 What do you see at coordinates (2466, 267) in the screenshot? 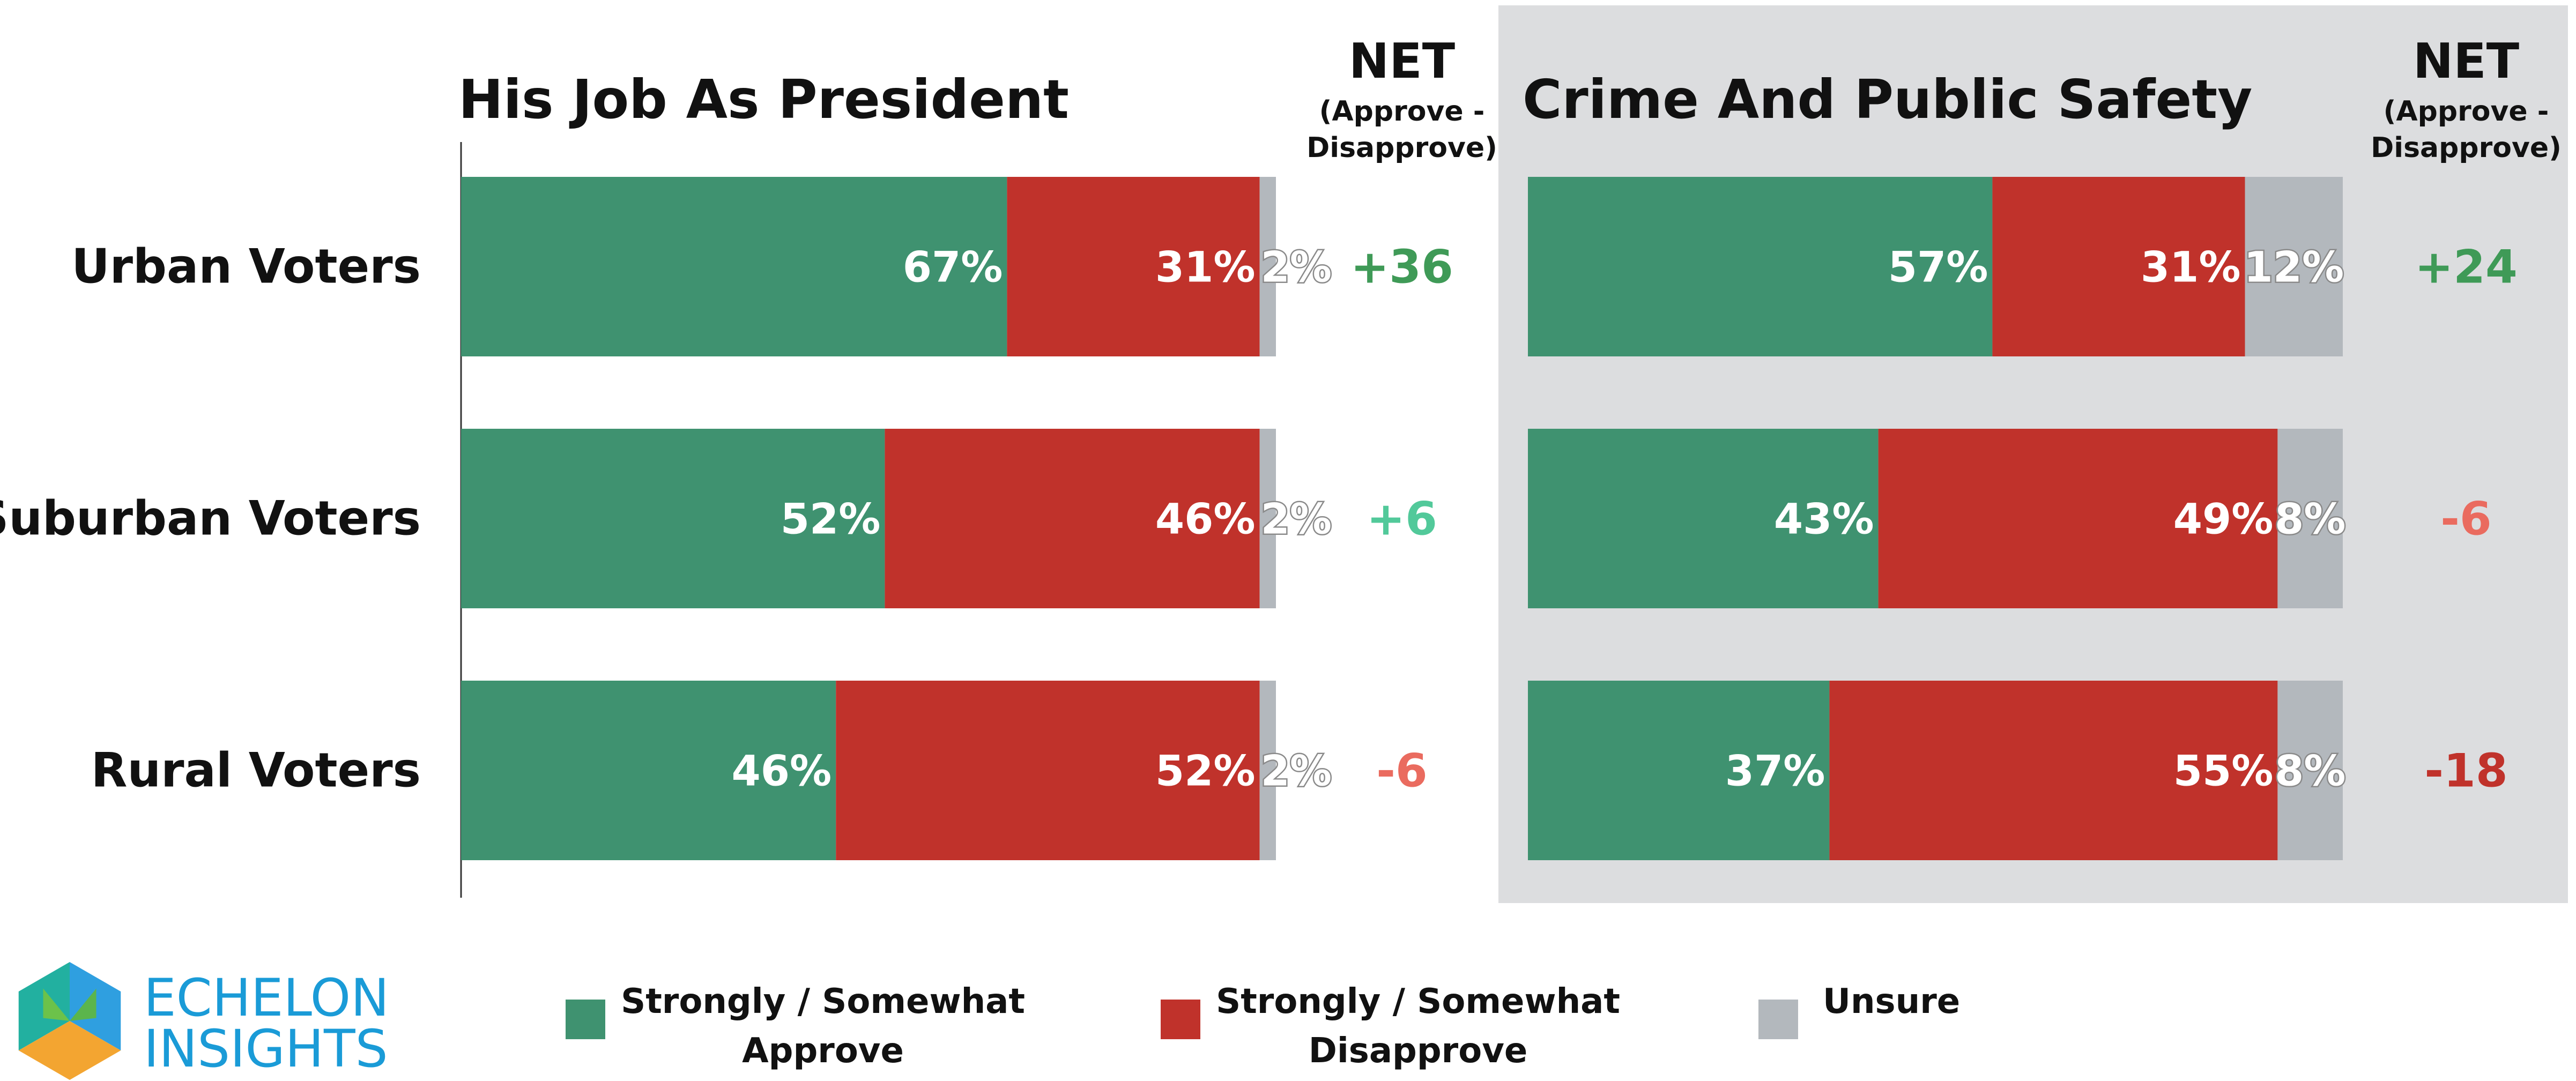
I see `net-value: +24` at bounding box center [2466, 267].